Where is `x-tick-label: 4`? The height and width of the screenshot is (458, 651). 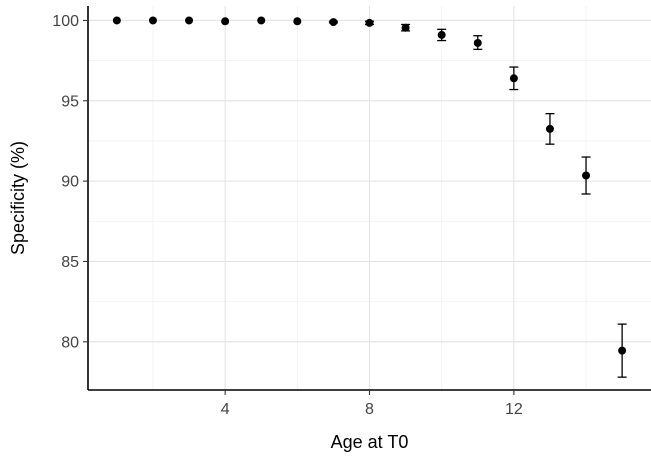 x-tick-label: 4 is located at coordinates (225, 409).